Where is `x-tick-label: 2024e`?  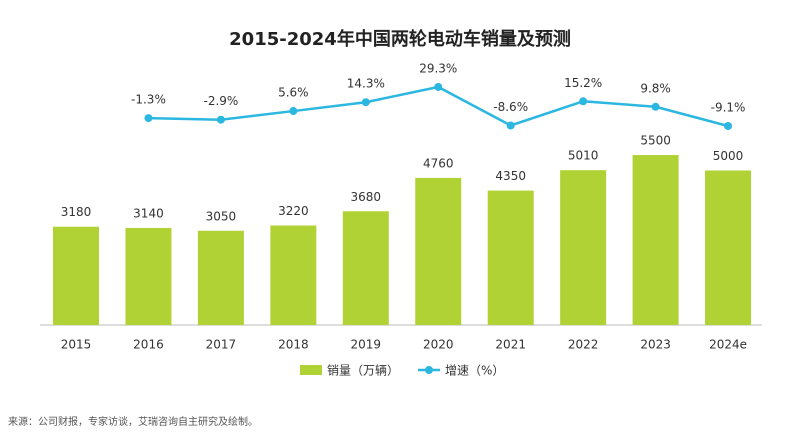 x-tick-label: 2024e is located at coordinates (728, 345).